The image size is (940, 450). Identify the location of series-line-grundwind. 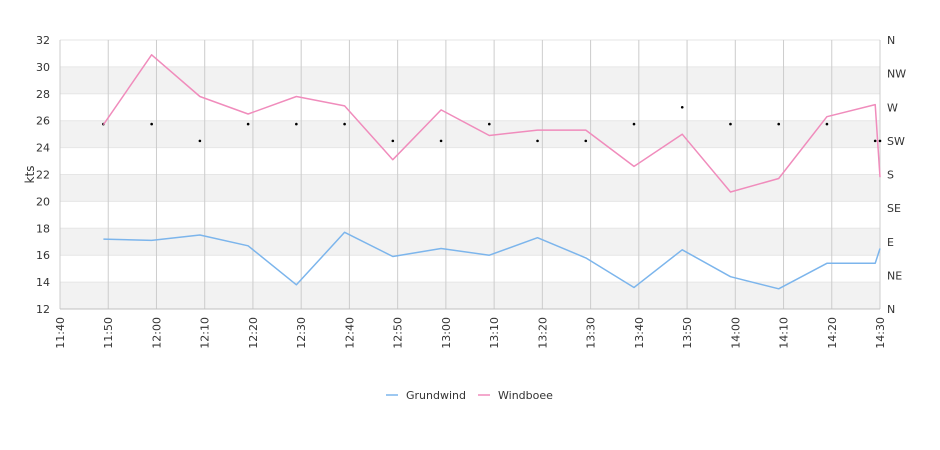
(492, 260).